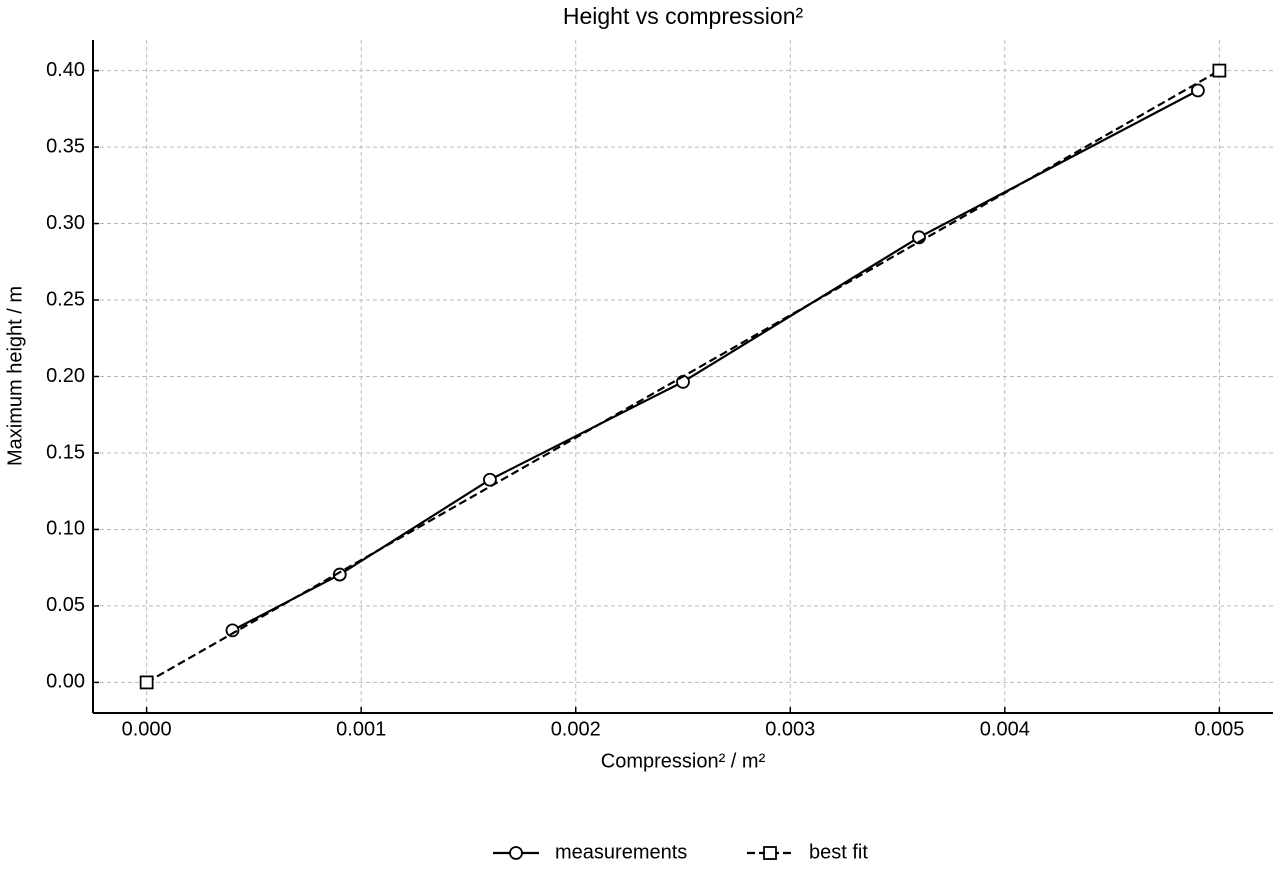  What do you see at coordinates (65, 682) in the screenshot?
I see `y-tick-label: 0.00` at bounding box center [65, 682].